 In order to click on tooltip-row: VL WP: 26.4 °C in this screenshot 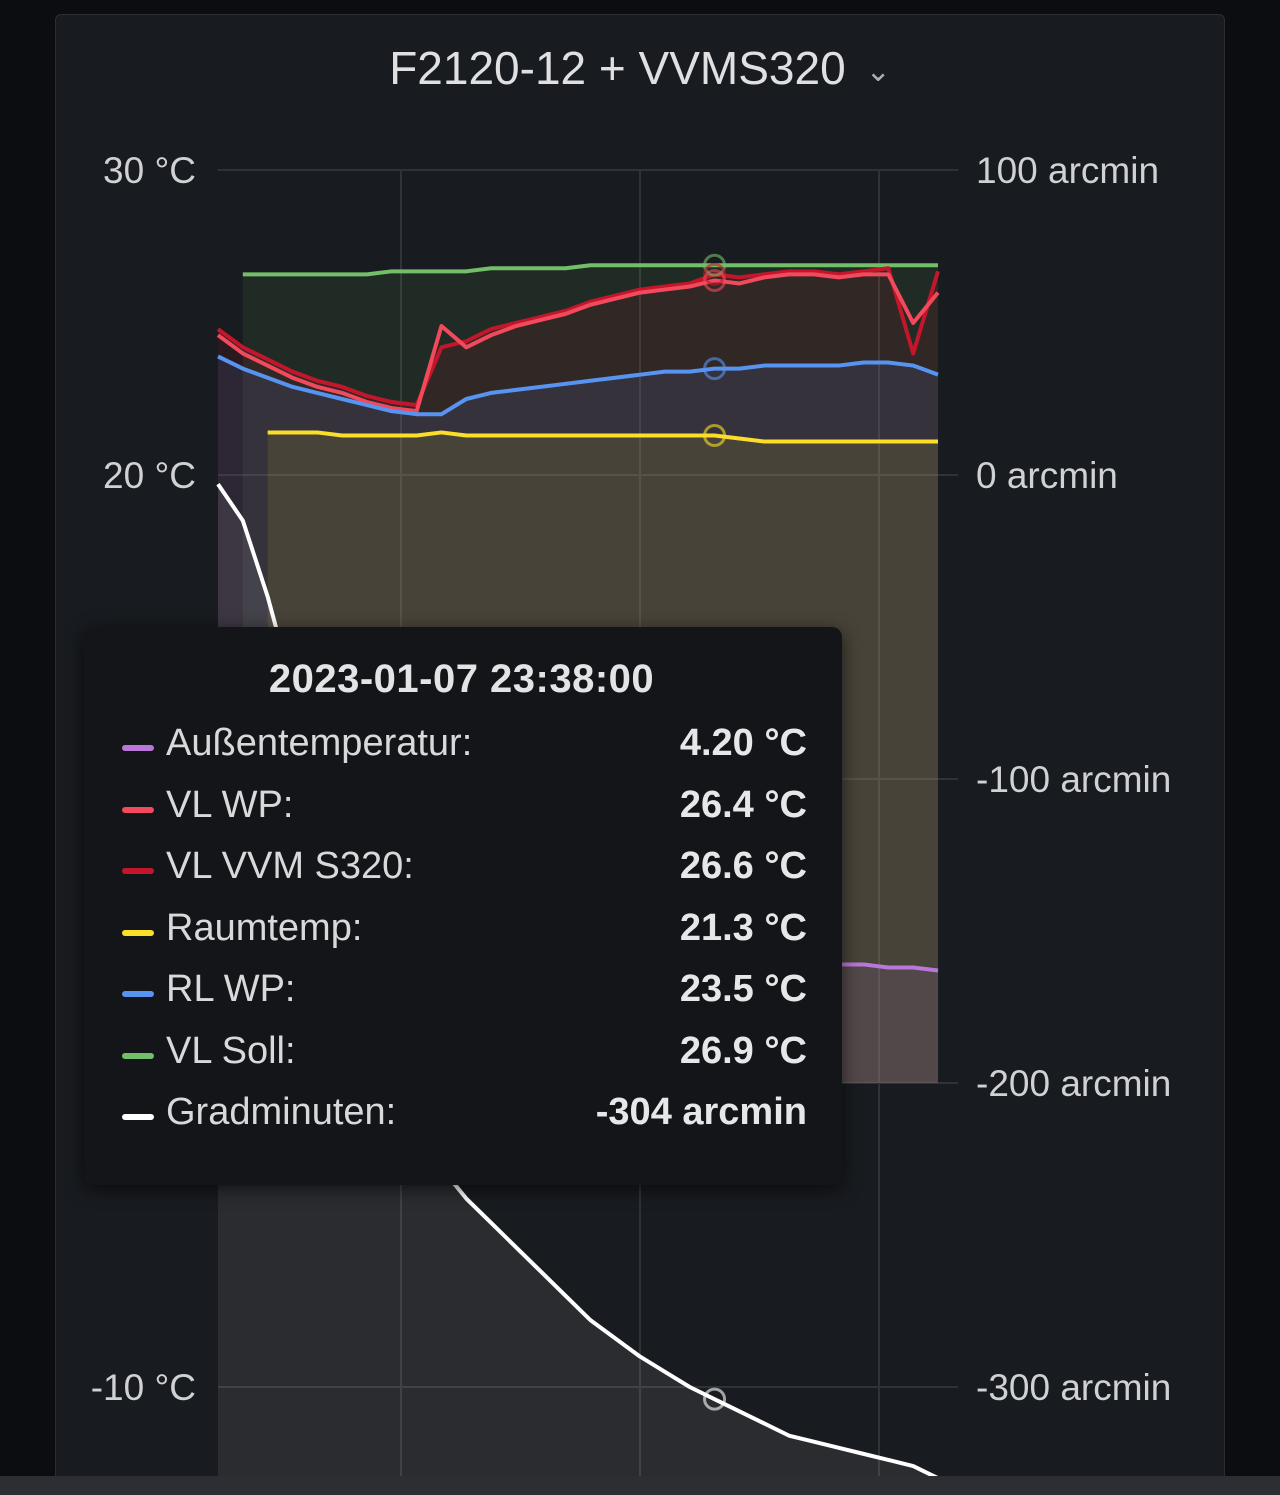, I will do `click(463, 812)`.